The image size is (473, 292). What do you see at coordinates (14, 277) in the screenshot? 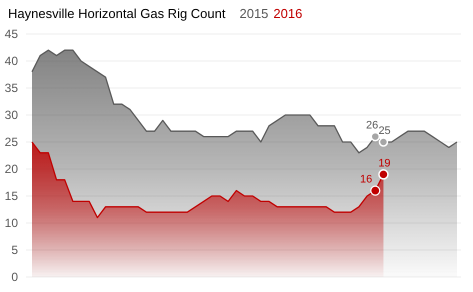
I see `y-tick-label: 0` at bounding box center [14, 277].